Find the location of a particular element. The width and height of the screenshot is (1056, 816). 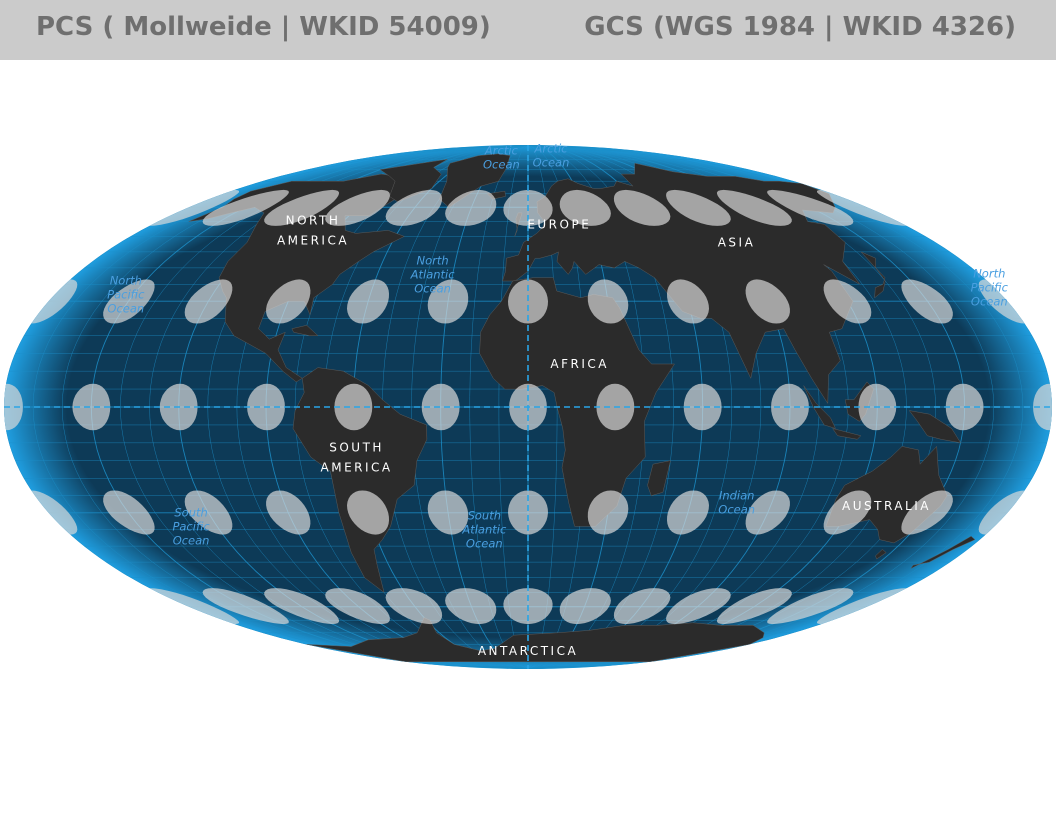

continent-label: NORTH AMERICA is located at coordinates (313, 231).